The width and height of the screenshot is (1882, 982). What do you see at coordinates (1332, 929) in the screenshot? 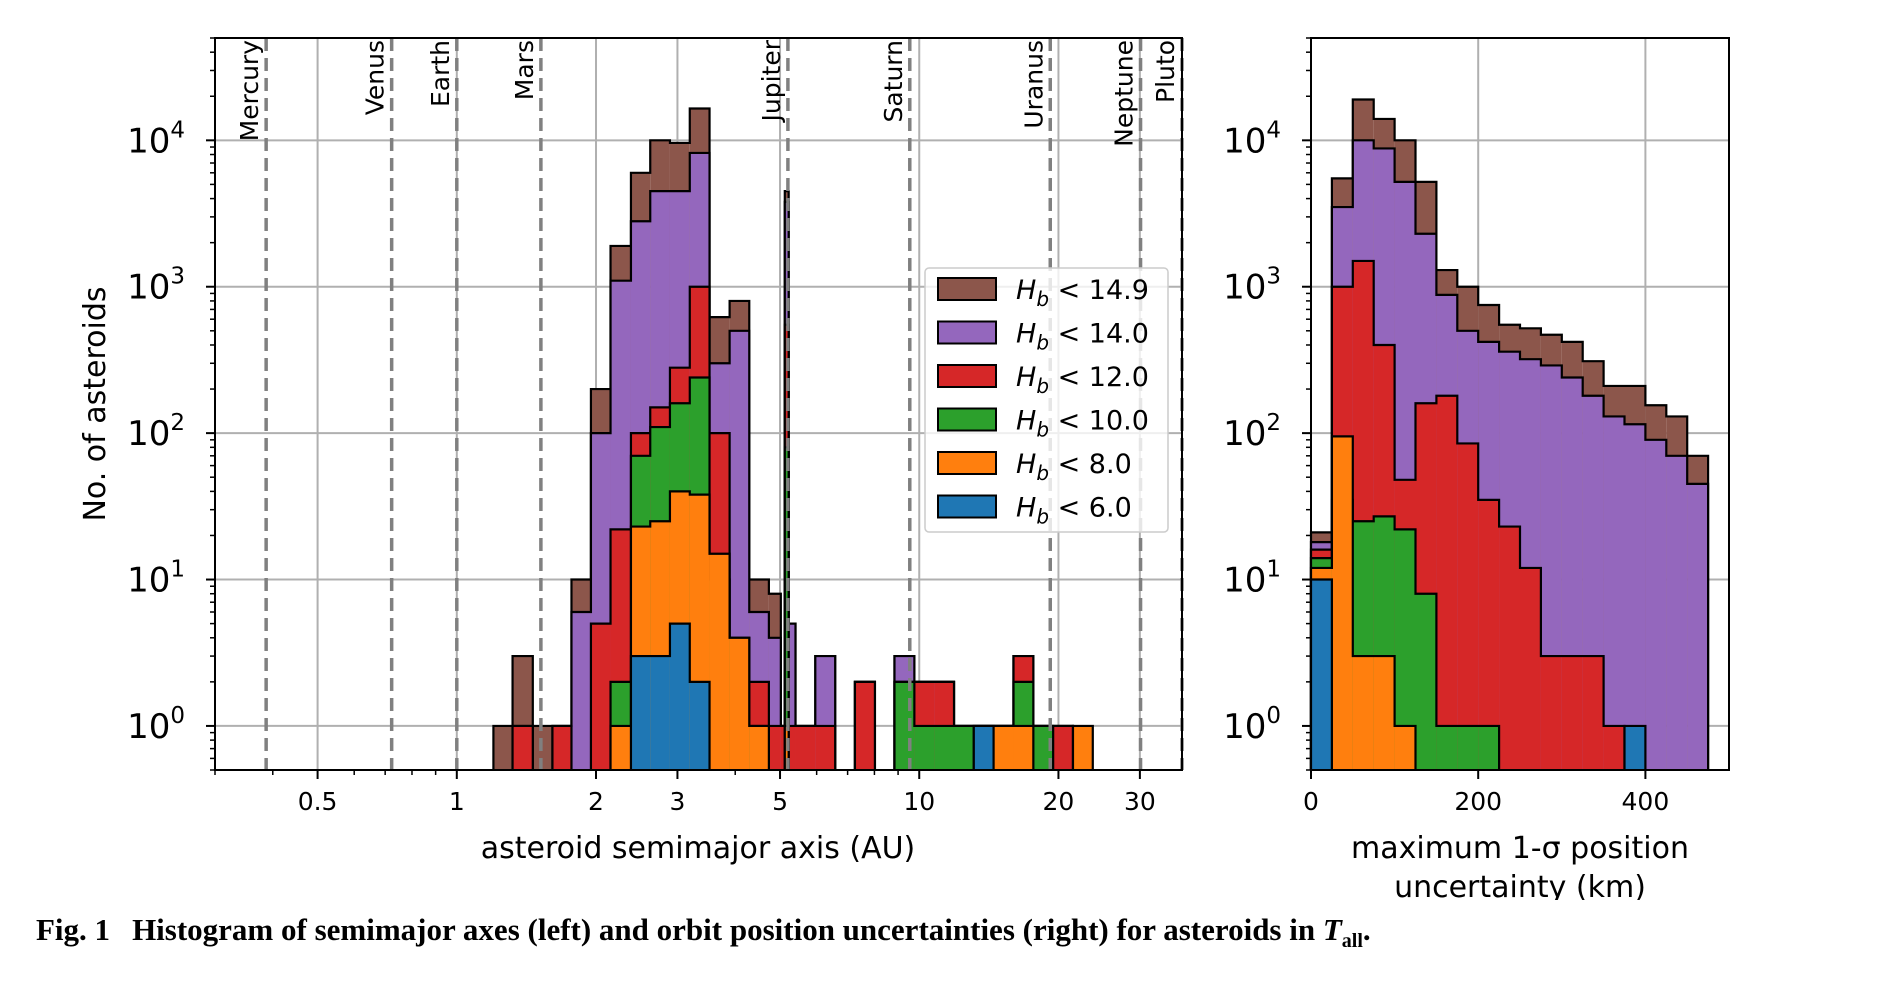
I see `caption-symbol: T` at bounding box center [1332, 929].